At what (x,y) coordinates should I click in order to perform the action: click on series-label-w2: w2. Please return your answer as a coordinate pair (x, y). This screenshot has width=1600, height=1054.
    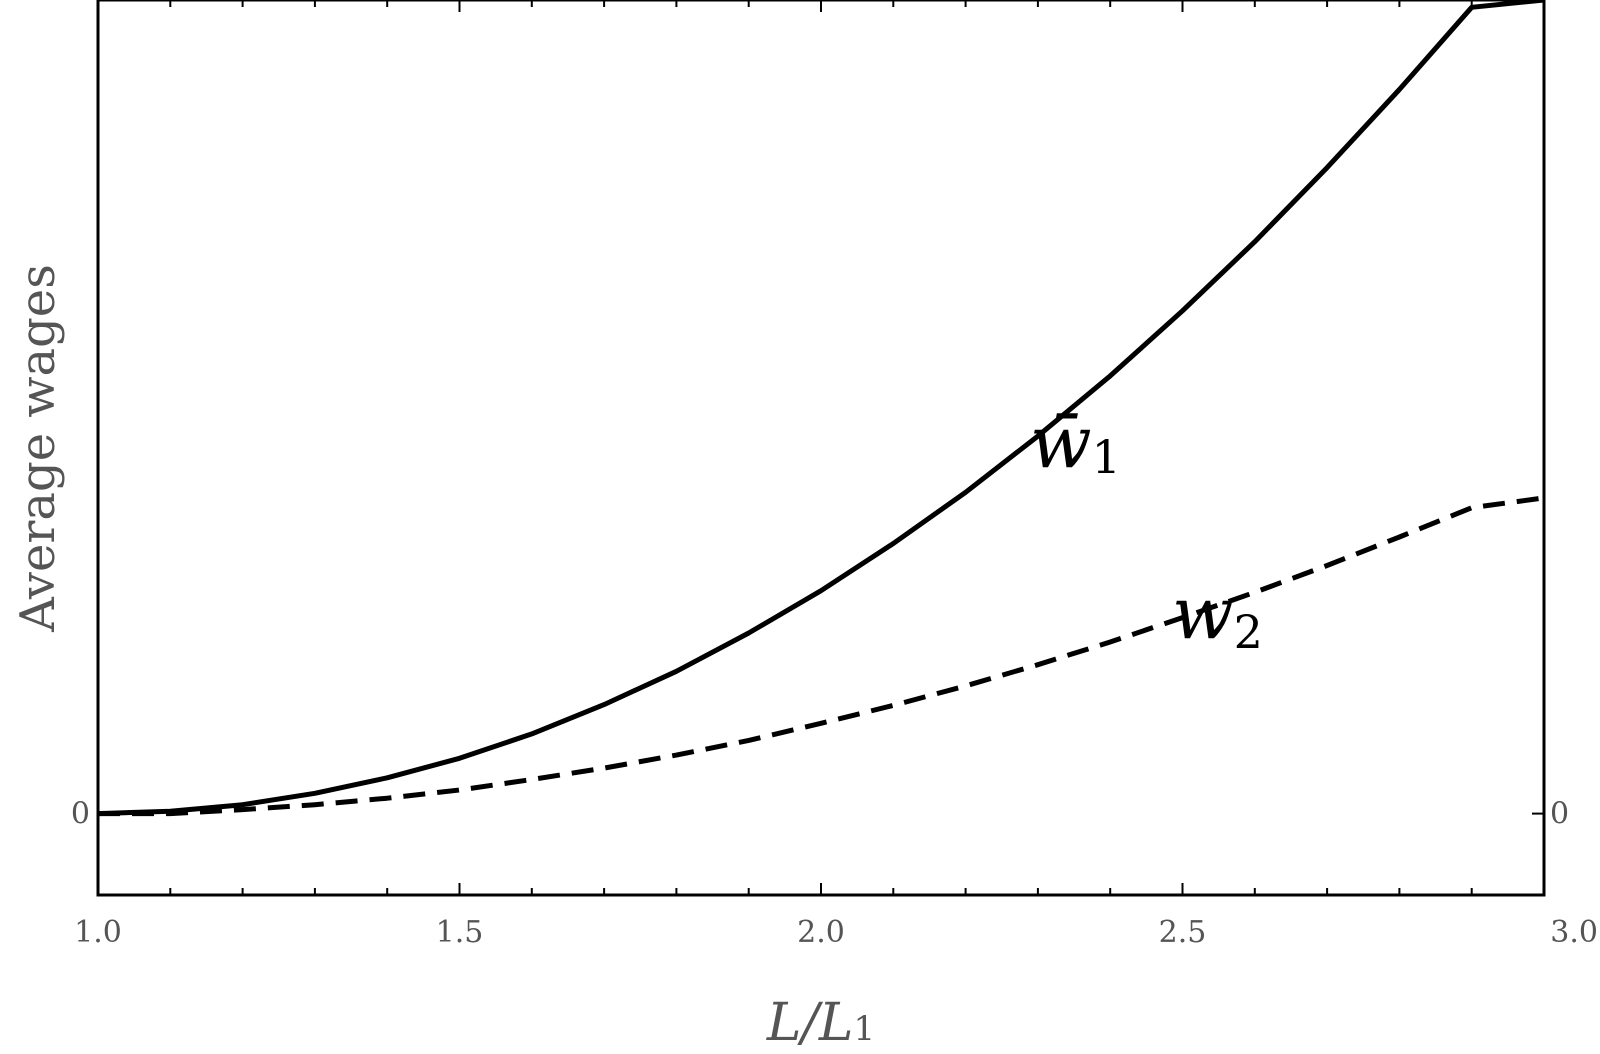
    Looking at the image, I should click on (1217, 615).